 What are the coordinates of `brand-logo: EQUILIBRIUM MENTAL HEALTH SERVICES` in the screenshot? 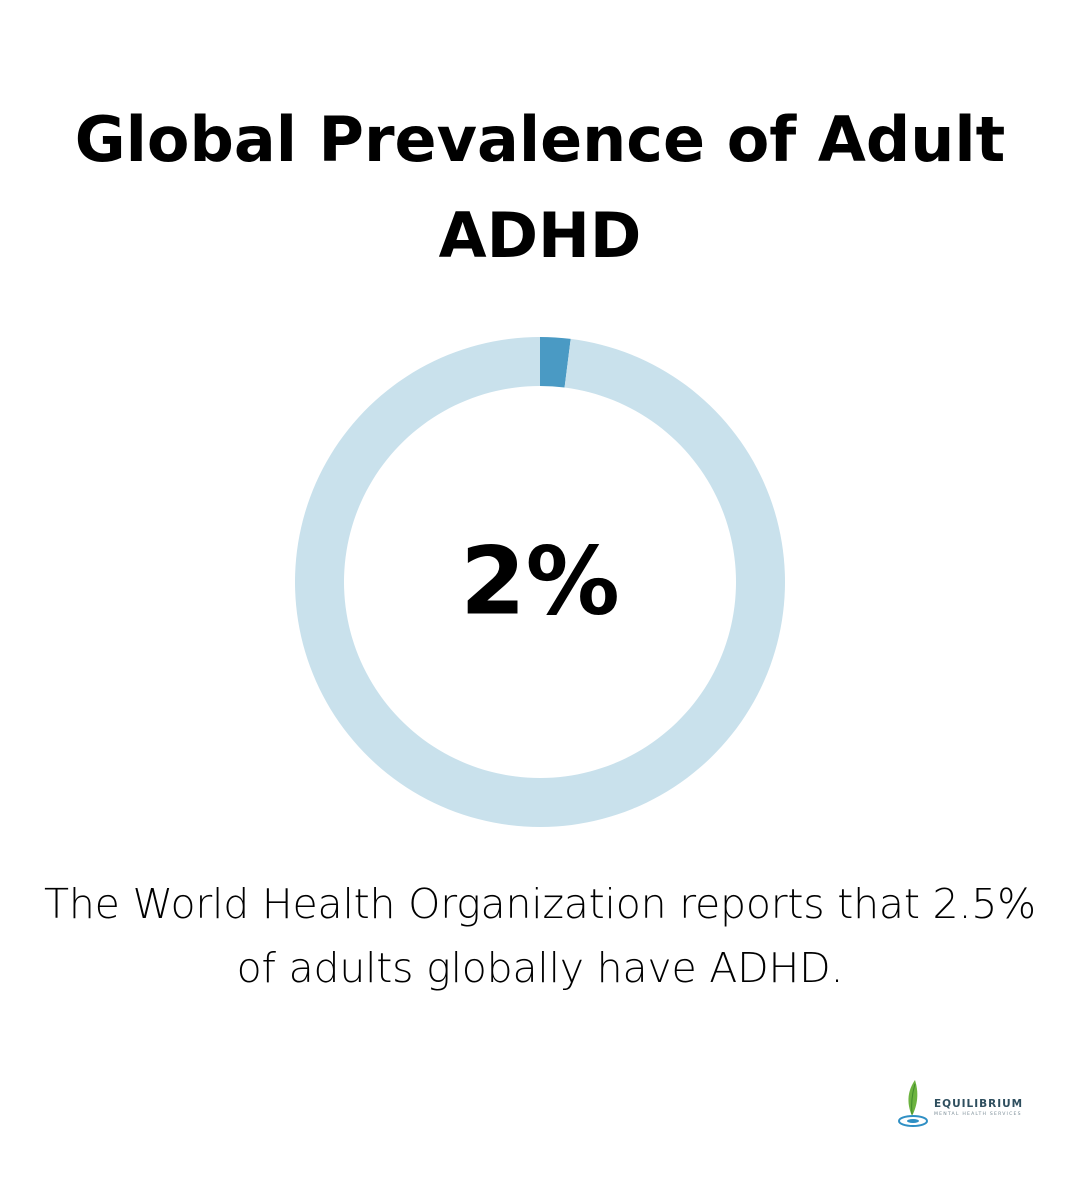 It's located at (966, 1104).